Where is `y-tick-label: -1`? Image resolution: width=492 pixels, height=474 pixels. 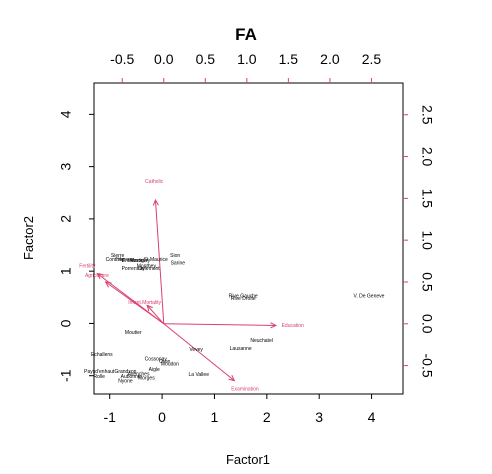
y-tick-label: -1 is located at coordinates (66, 375).